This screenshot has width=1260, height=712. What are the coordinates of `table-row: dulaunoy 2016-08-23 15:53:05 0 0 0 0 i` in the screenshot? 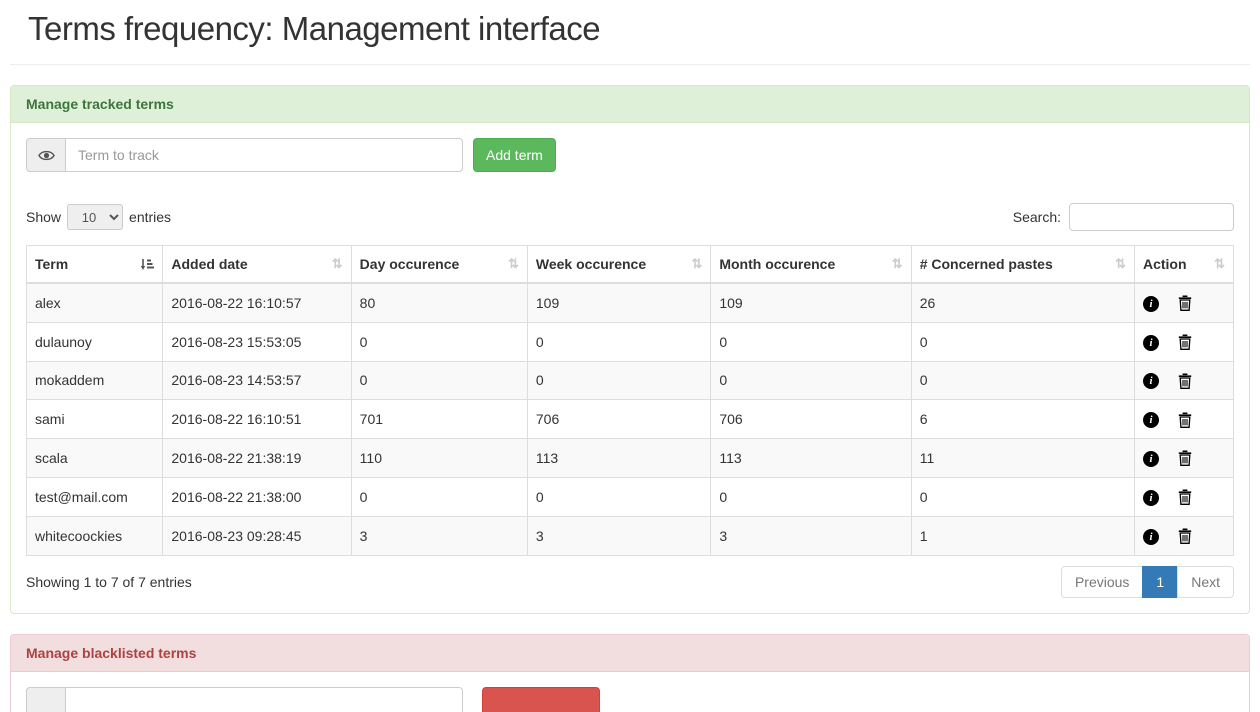 It's located at (630, 341).